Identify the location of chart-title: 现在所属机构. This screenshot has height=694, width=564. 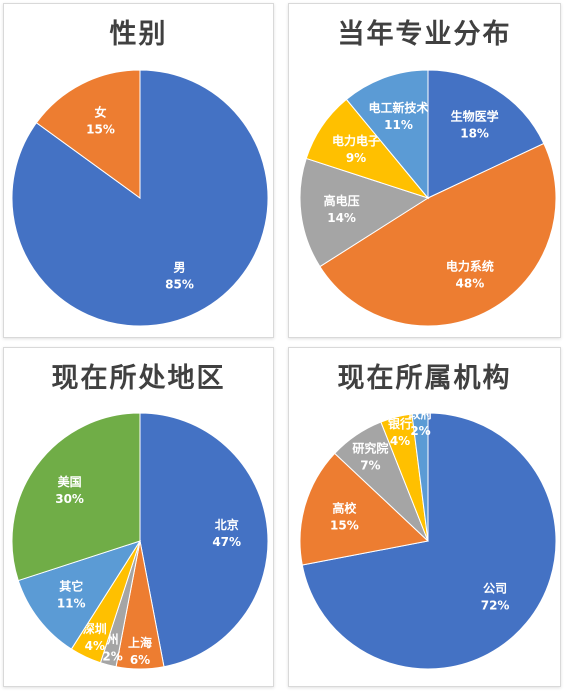
(424, 378).